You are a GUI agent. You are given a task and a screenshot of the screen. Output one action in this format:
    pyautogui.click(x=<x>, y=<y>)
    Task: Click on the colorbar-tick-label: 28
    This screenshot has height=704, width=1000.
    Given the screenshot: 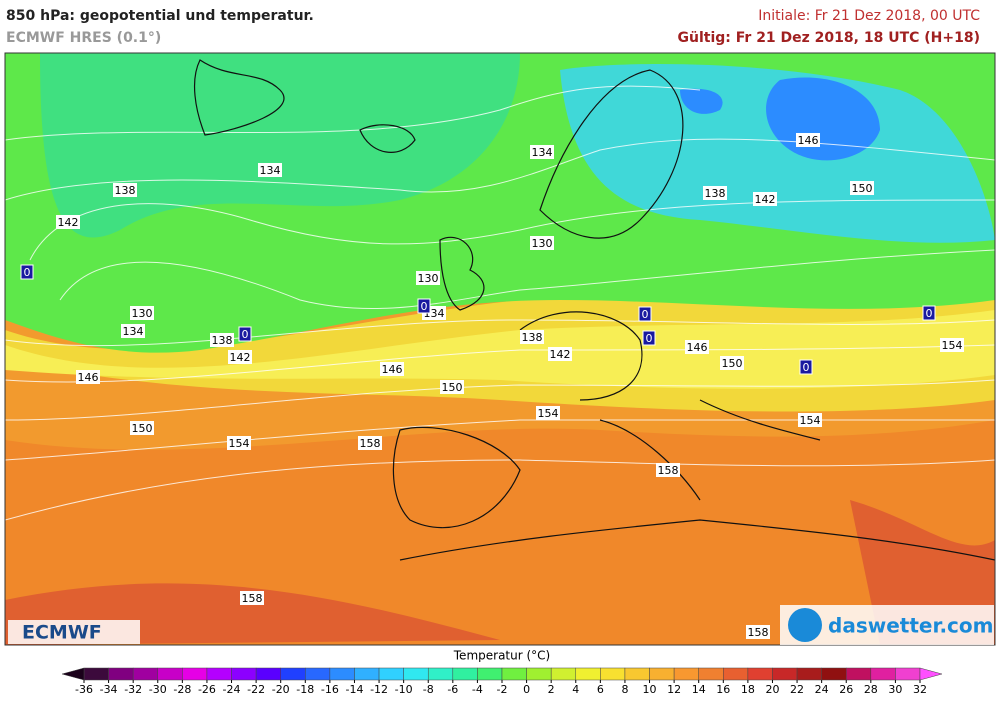 What is the action you would take?
    pyautogui.click(x=871, y=689)
    